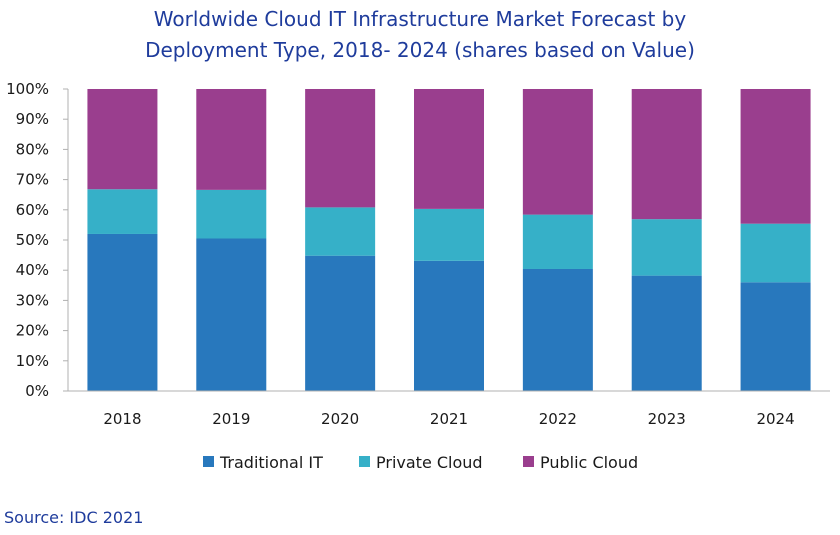 This screenshot has height=535, width=840. What do you see at coordinates (340, 148) in the screenshot?
I see `bar-public-cloud-2020` at bounding box center [340, 148].